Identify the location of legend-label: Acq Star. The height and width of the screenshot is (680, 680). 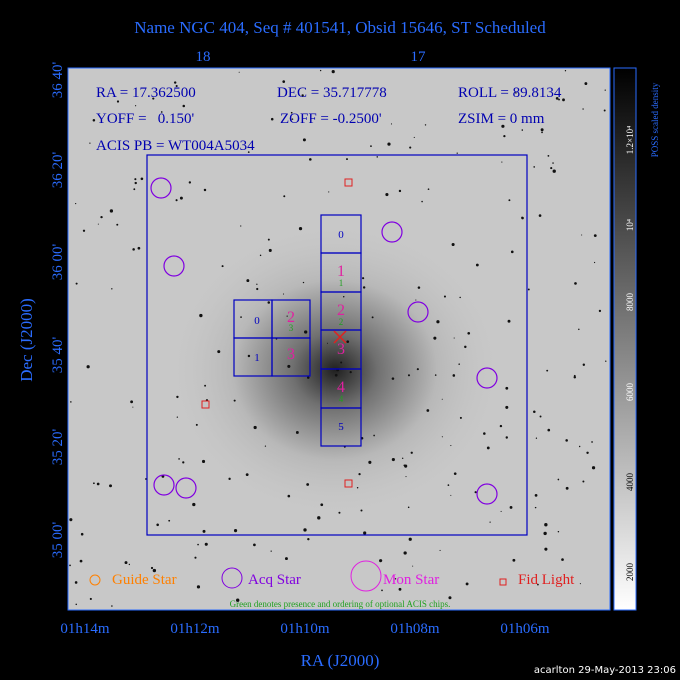
(274, 580).